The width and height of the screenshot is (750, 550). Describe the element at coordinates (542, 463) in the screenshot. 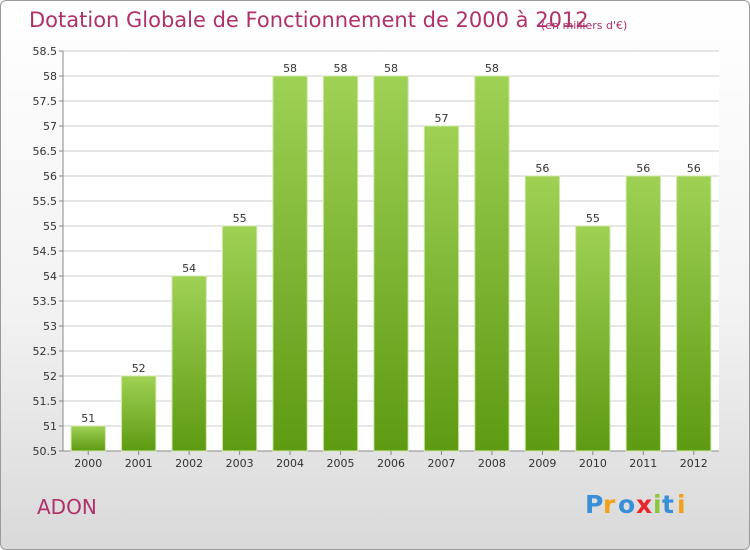

I see `x-tick-label: 2009` at that location.